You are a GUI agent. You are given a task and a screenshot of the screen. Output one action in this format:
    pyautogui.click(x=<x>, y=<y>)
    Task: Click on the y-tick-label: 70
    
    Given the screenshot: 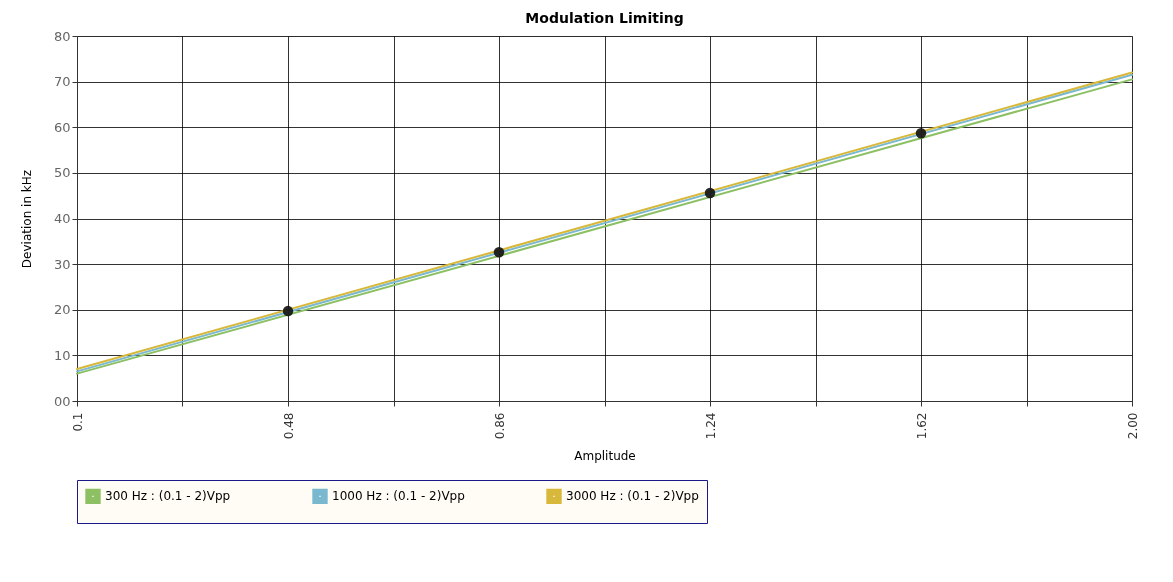 What is the action you would take?
    pyautogui.click(x=62, y=82)
    